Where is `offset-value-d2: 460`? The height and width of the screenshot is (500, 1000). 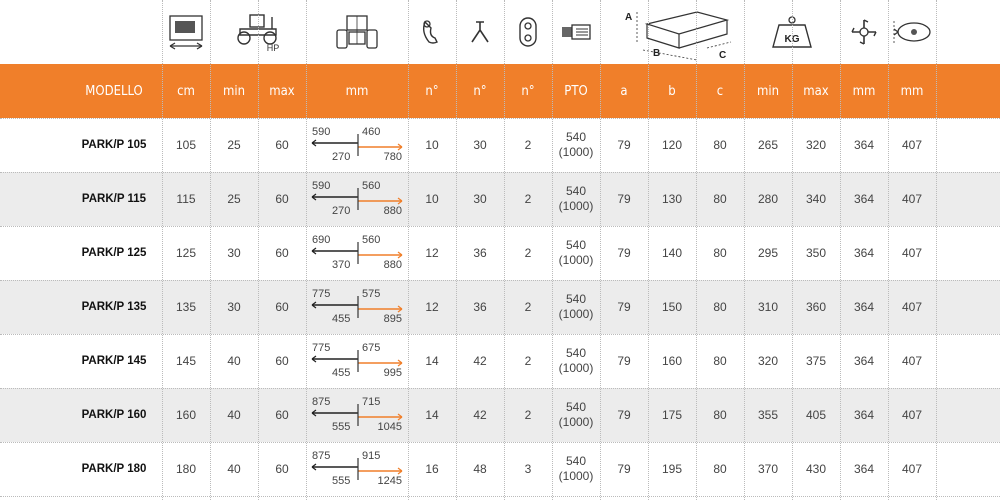 offset-value-d2: 460 is located at coordinates (371, 132).